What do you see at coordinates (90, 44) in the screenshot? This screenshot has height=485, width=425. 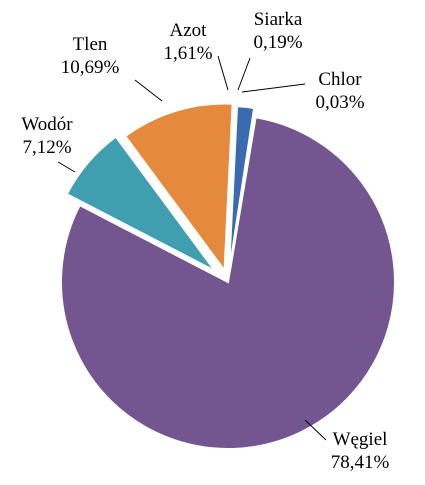 I see `slice-name-label-2: Tlen` at bounding box center [90, 44].